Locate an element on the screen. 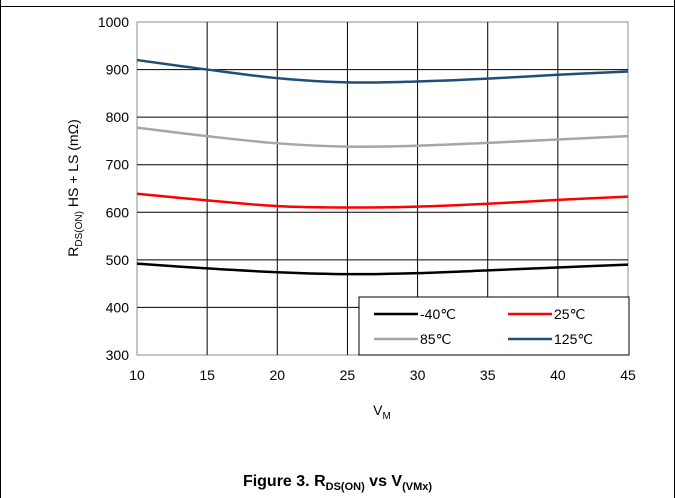  x-axis-label-sub: M is located at coordinates (387, 416).